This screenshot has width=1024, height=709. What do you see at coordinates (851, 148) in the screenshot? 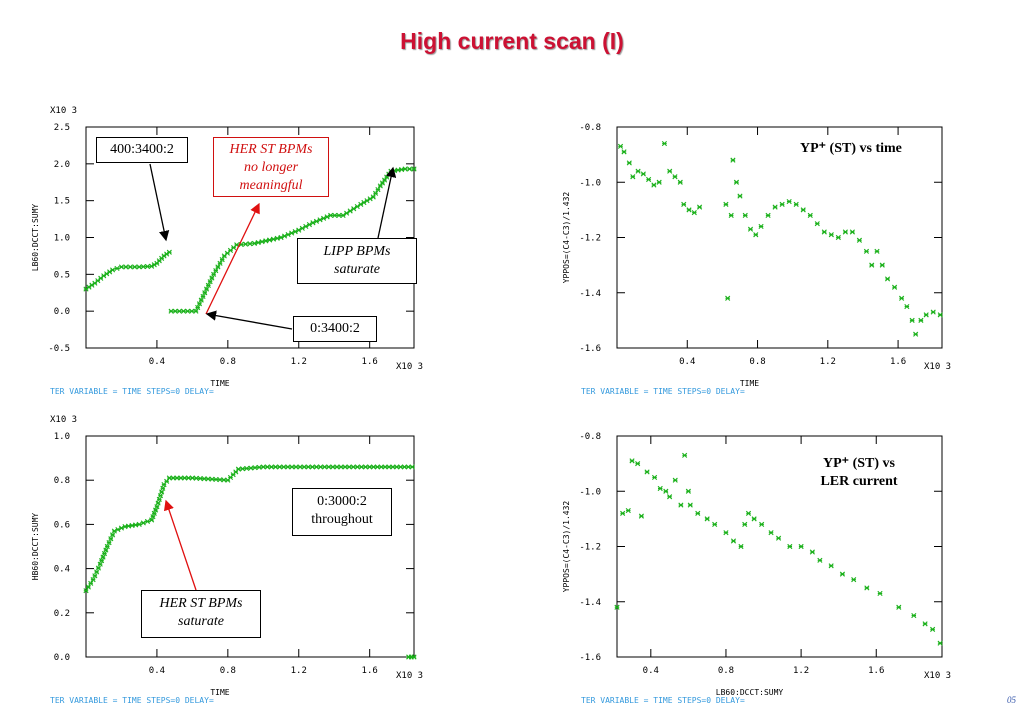
I see `annotation-yp-vs-time: YP⁺ (ST) vs time` at bounding box center [851, 148].